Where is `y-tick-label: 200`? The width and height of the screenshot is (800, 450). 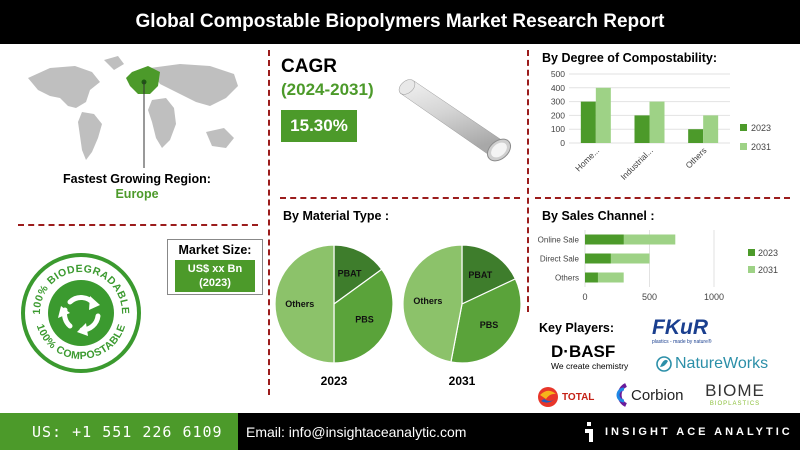 y-tick-label: 200 is located at coordinates (558, 115).